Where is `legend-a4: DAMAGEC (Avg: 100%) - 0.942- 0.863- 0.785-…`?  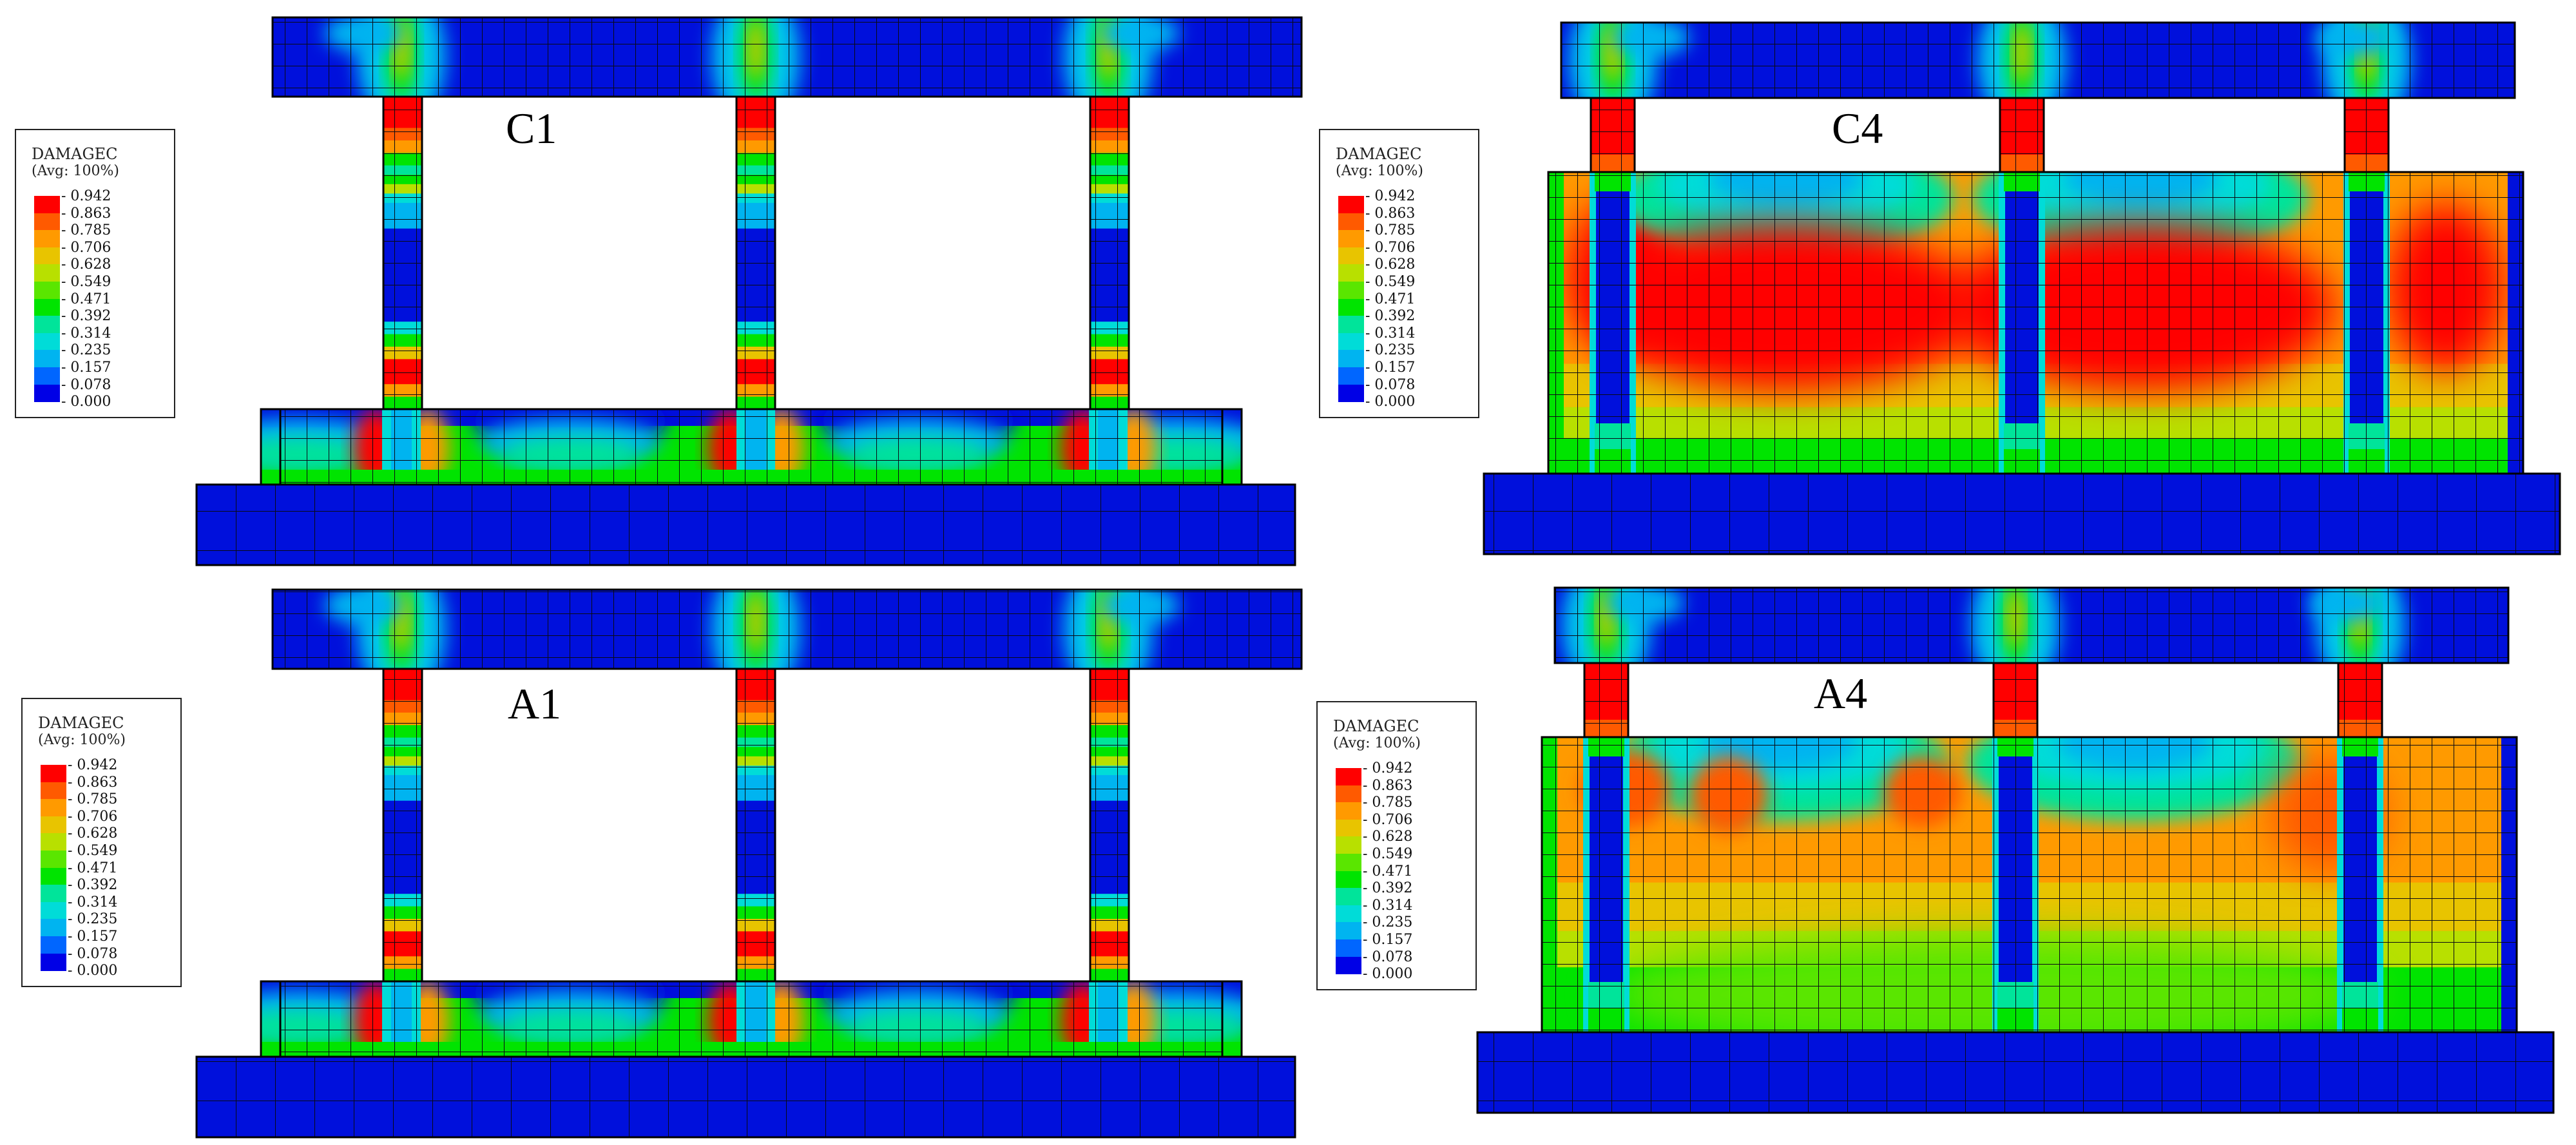
legend-a4: DAMAGEC (Avg: 100%) - 0.942- 0.863- 0.785-… is located at coordinates (1396, 845).